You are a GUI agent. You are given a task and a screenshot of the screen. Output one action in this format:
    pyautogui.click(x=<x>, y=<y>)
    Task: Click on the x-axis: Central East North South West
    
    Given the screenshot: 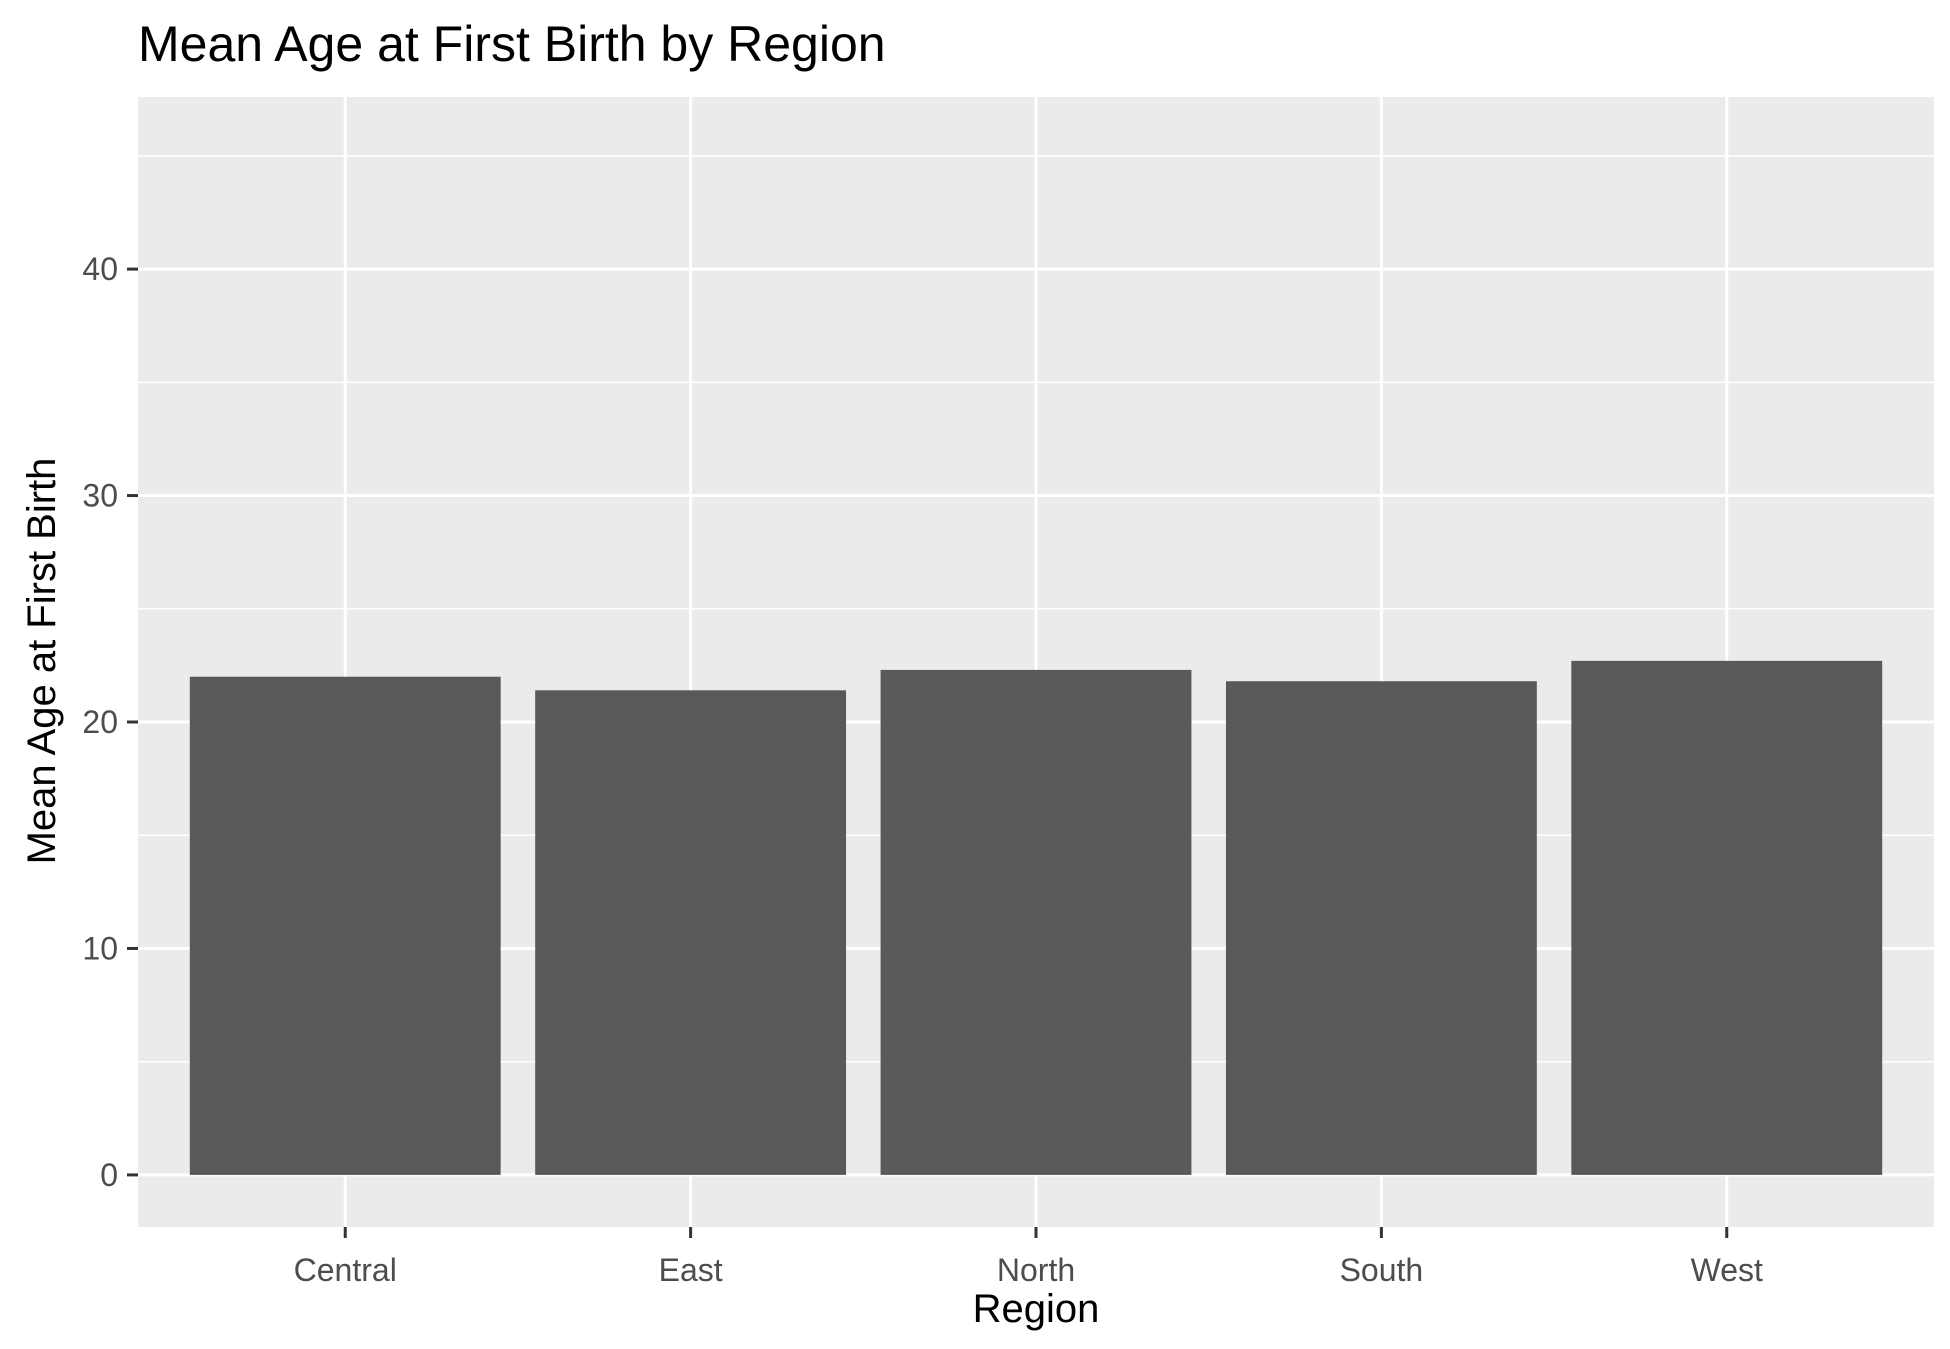 What is the action you would take?
    pyautogui.click(x=1028, y=1257)
    